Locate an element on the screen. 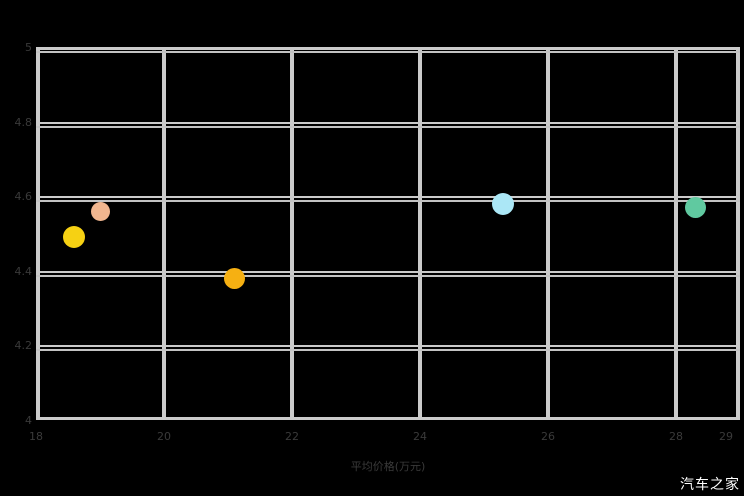  x-axis-title: 平均价格(万元) is located at coordinates (388, 466).